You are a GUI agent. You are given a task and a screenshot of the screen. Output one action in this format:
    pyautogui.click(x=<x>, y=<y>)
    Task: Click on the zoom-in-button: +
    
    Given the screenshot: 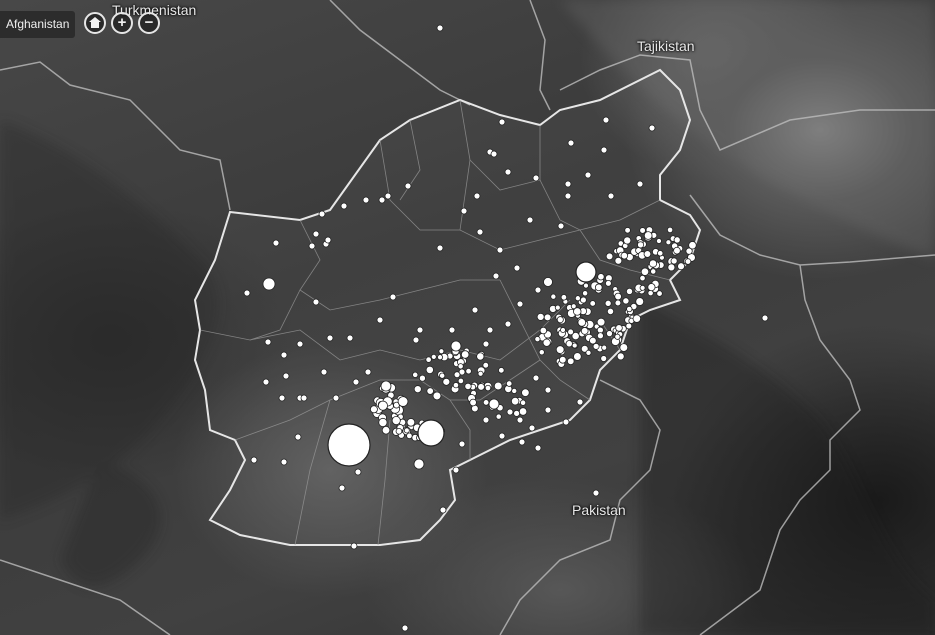 What is the action you would take?
    pyautogui.click(x=122, y=23)
    